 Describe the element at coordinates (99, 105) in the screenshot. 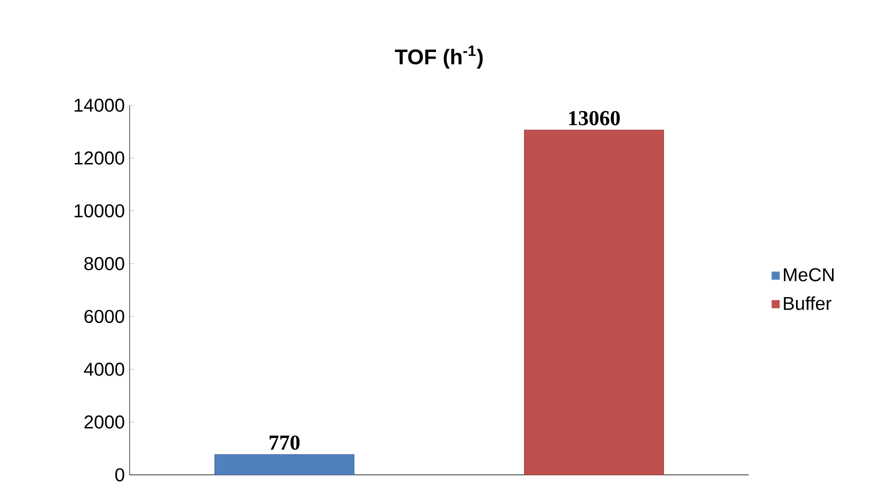

I see `y-tick-label: 14000` at that location.